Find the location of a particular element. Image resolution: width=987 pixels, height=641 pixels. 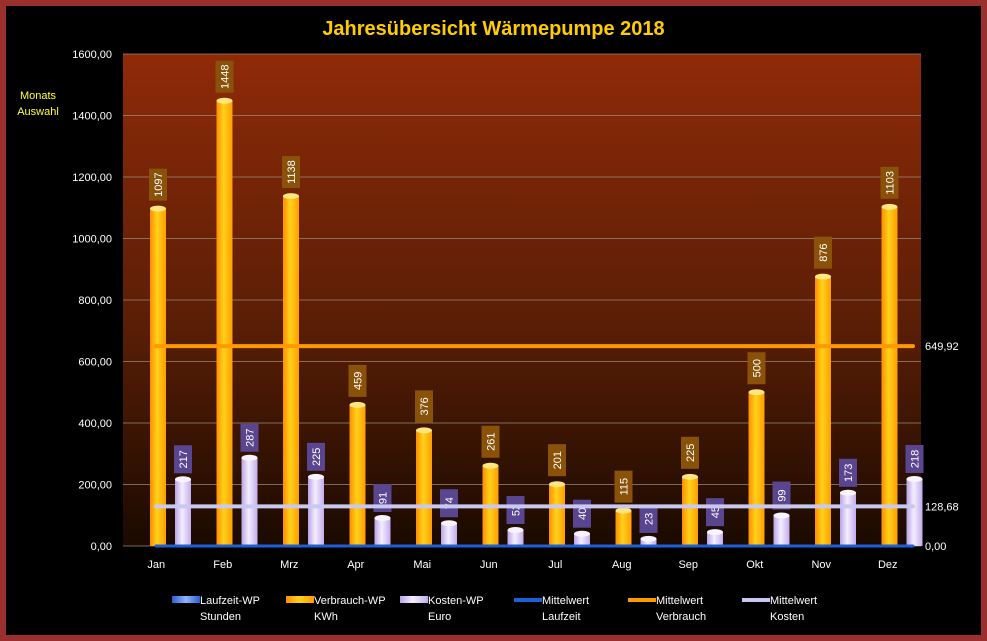

legend-item-unit: KWh is located at coordinates (326, 617).